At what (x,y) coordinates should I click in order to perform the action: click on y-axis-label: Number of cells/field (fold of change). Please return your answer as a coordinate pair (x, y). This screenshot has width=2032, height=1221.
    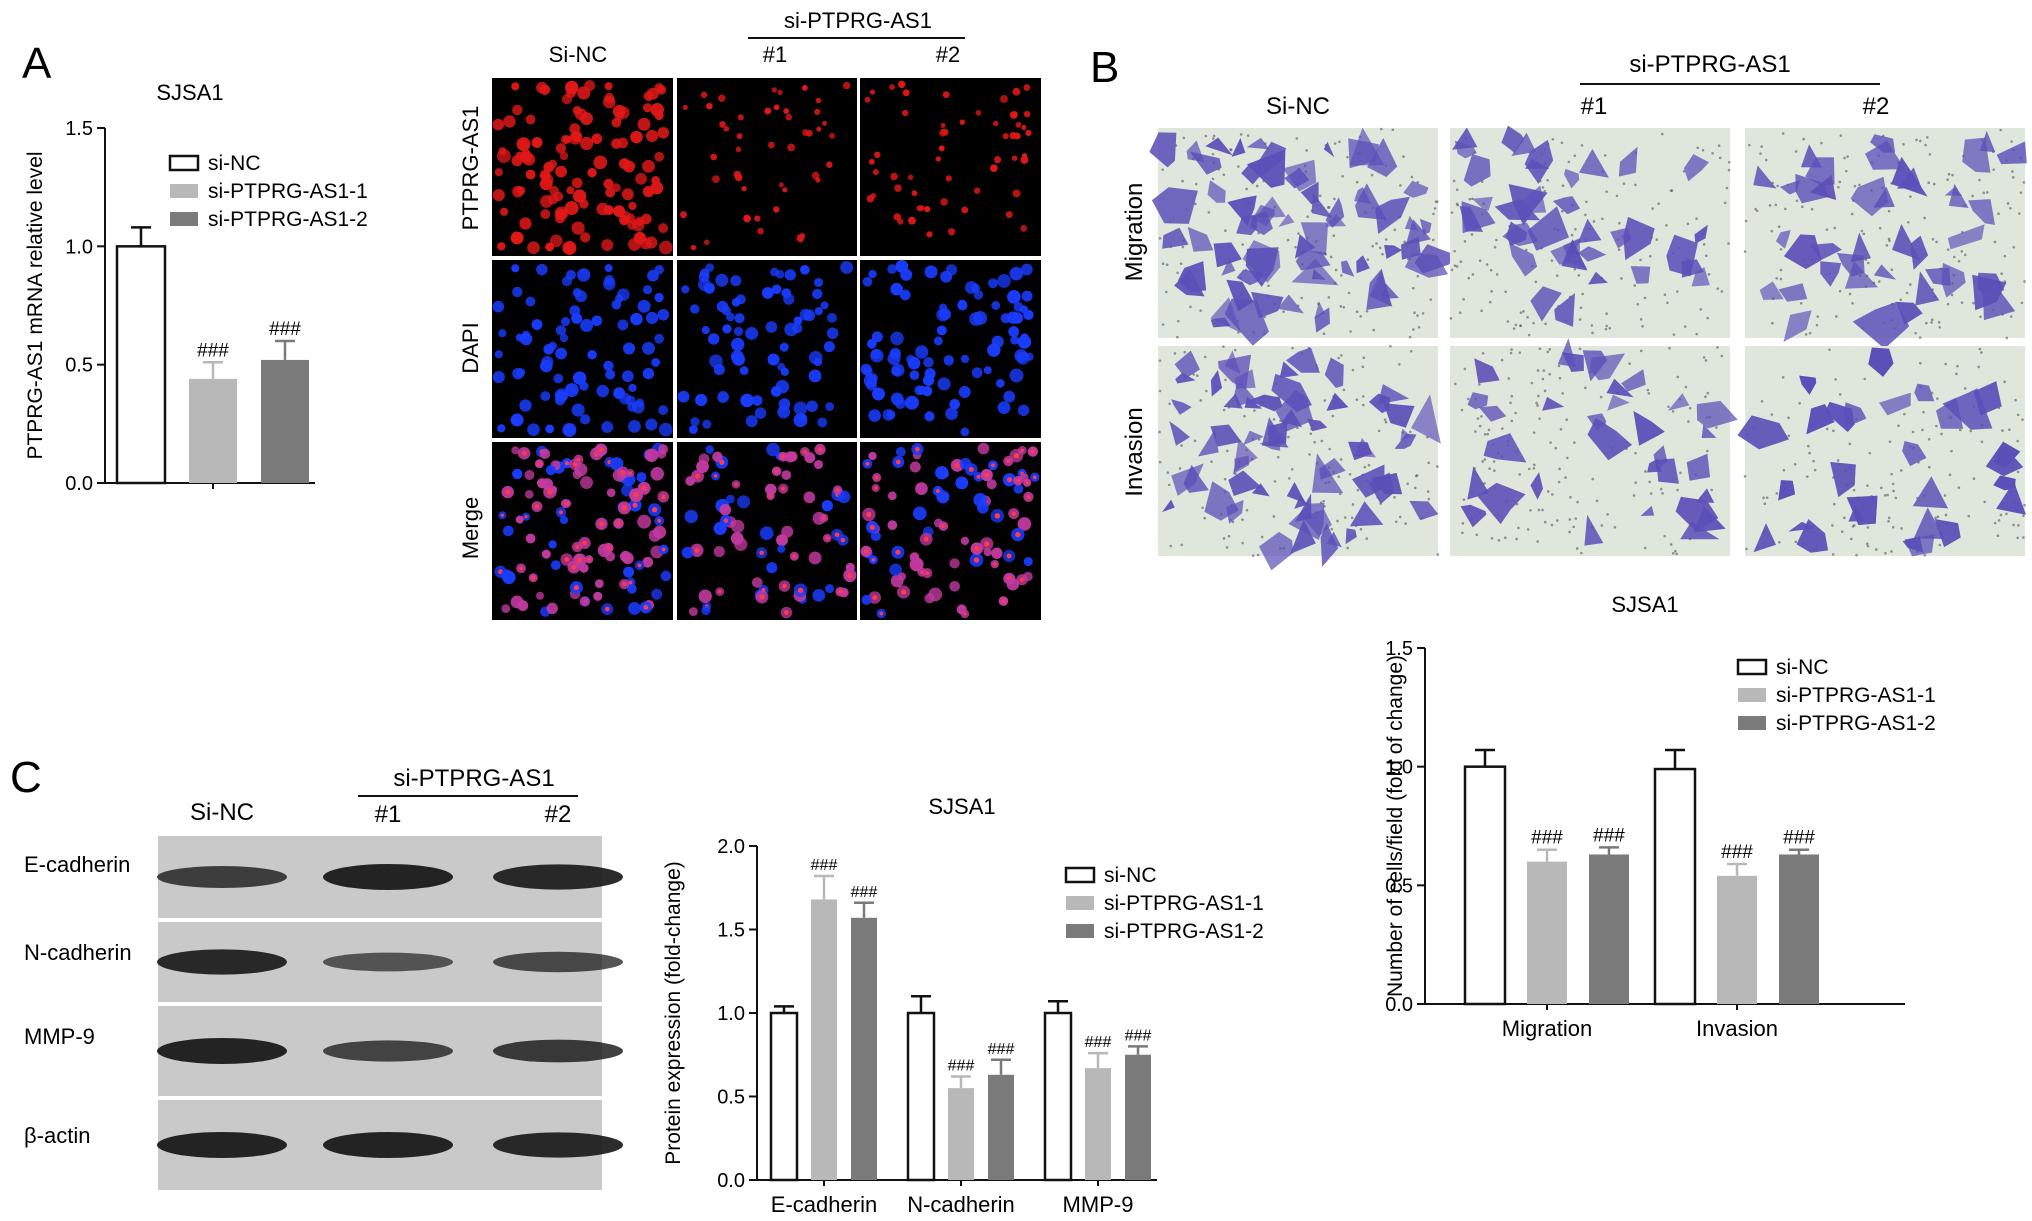
    Looking at the image, I should click on (1395, 826).